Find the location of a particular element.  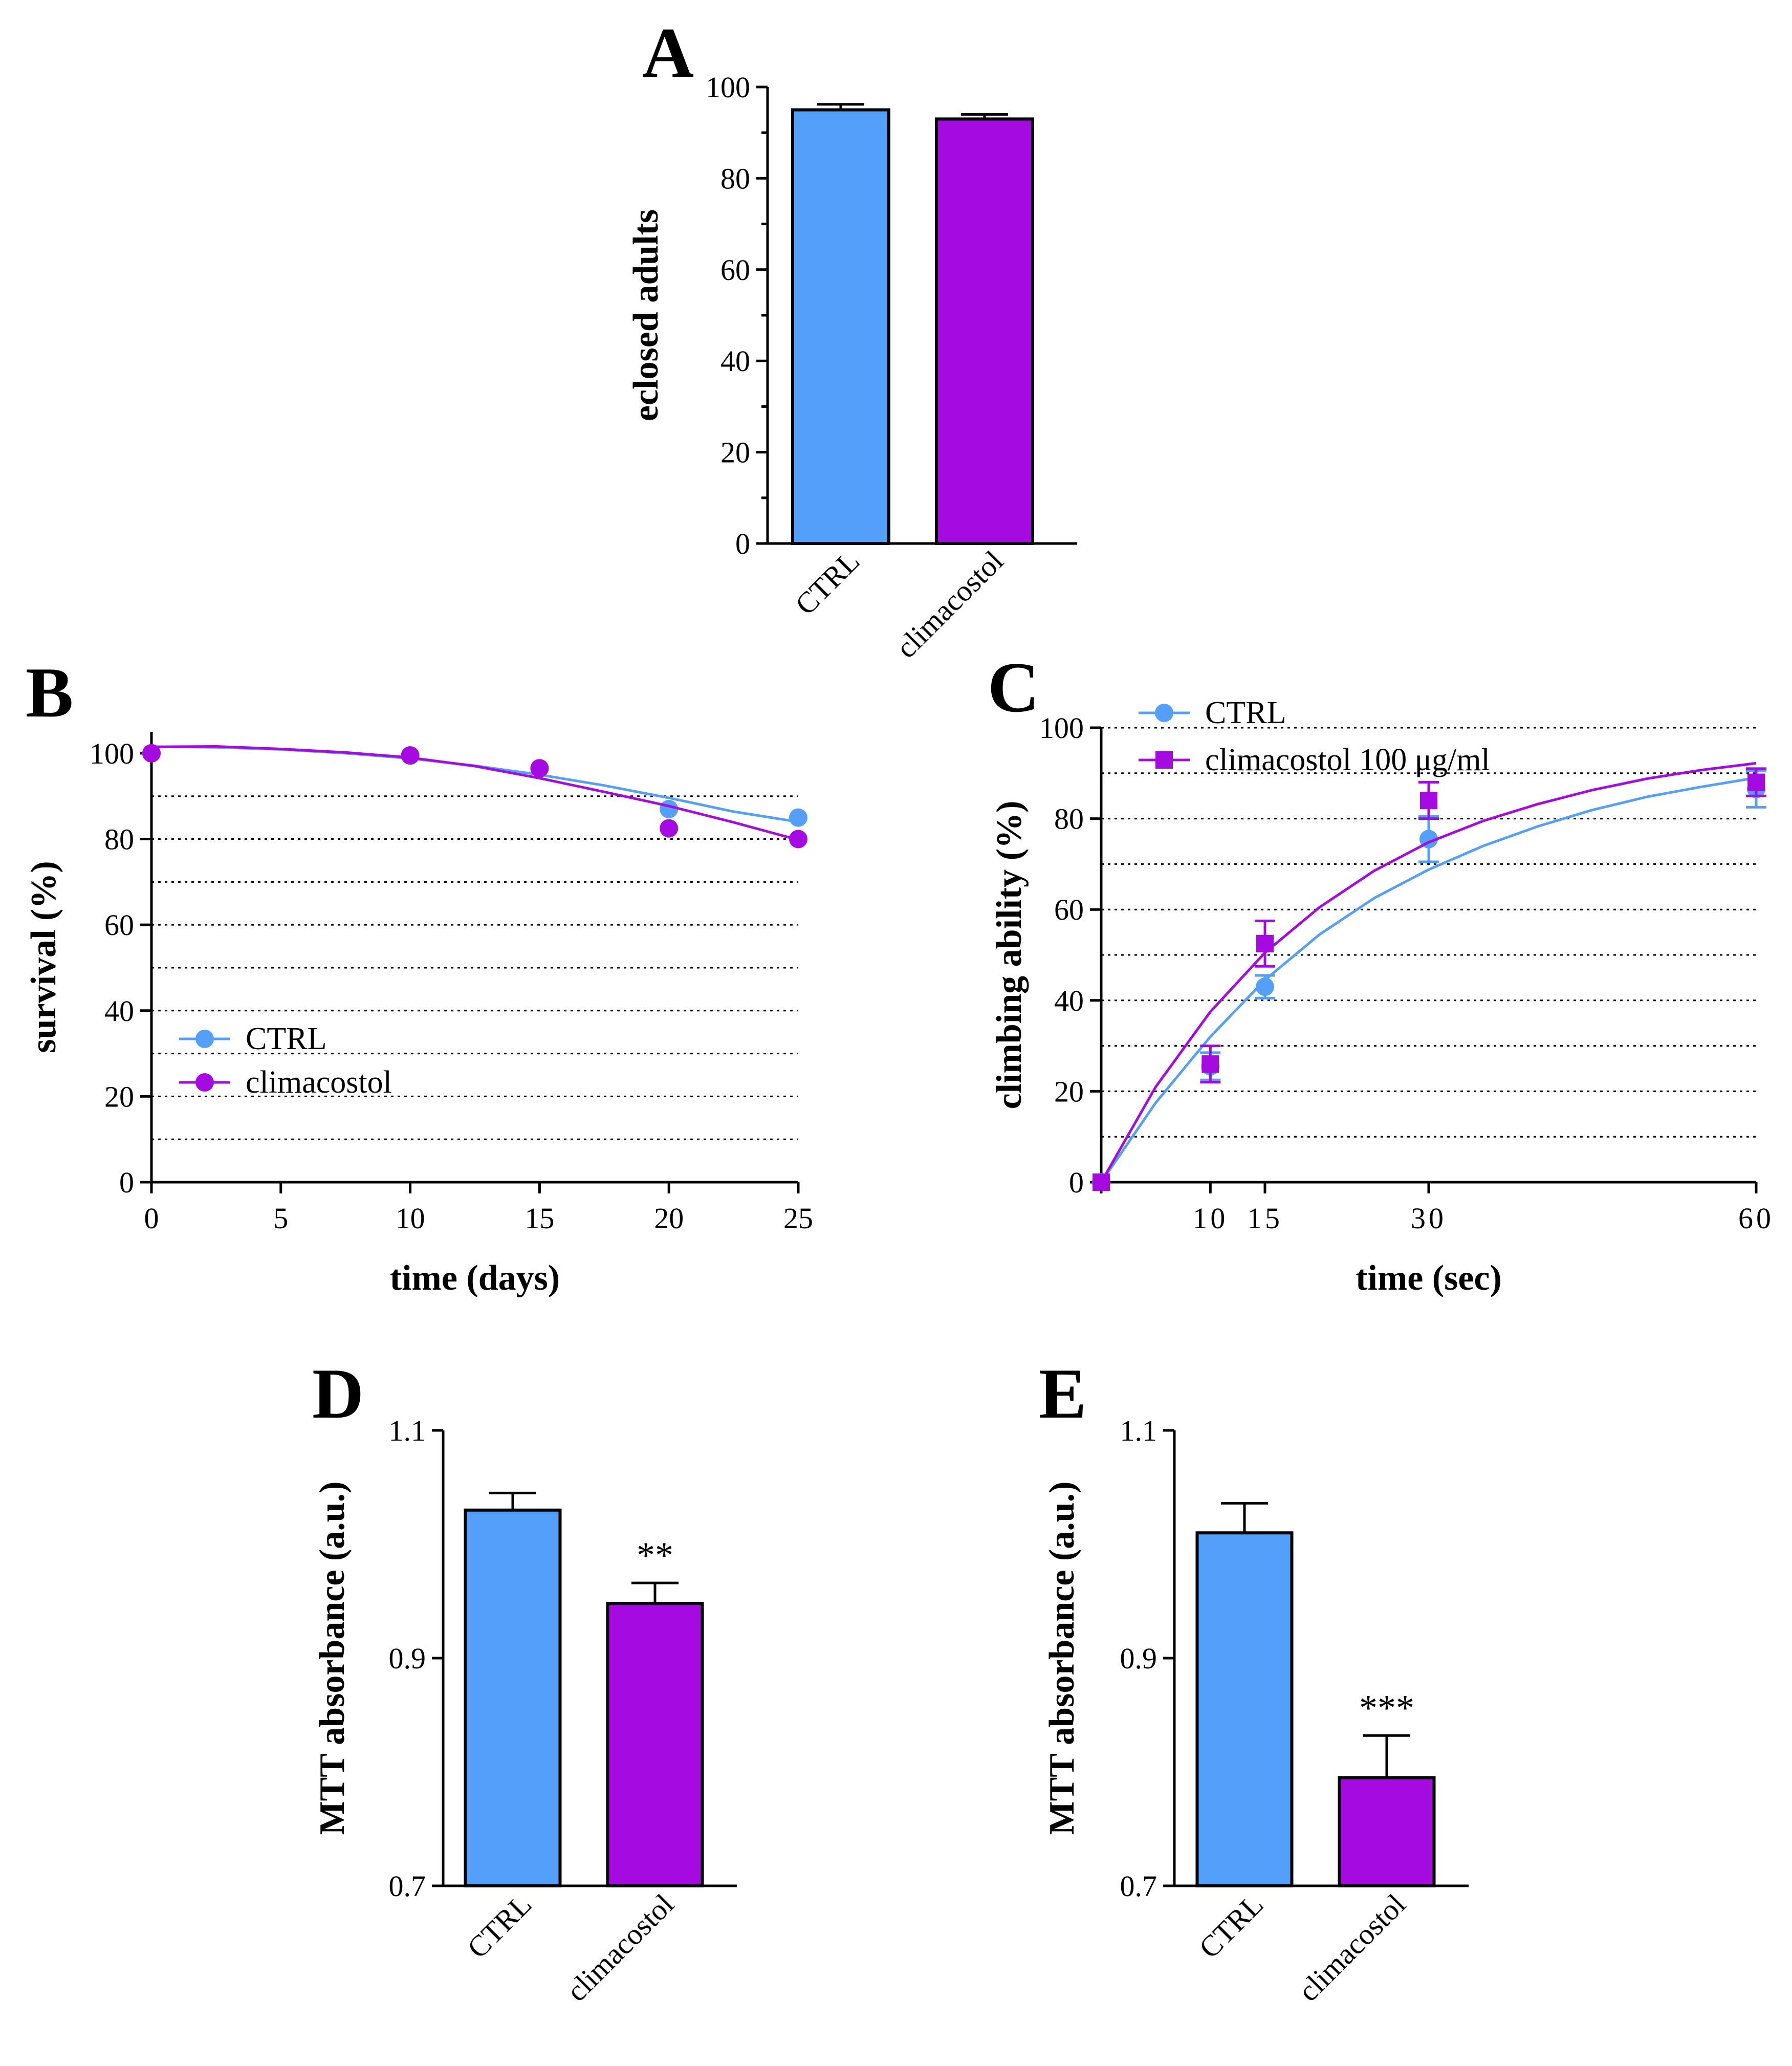

x-tick-label: 0 is located at coordinates (151, 1218).